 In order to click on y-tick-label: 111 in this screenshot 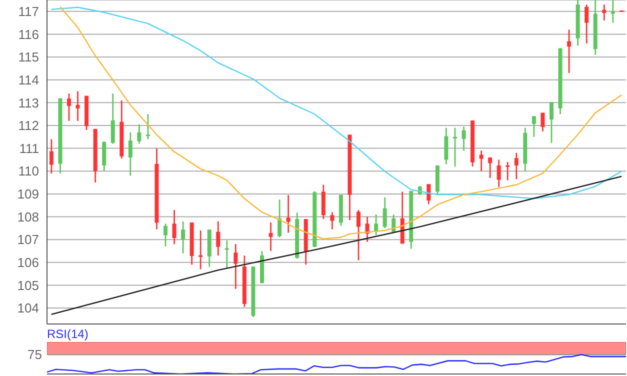, I will do `click(29, 148)`.